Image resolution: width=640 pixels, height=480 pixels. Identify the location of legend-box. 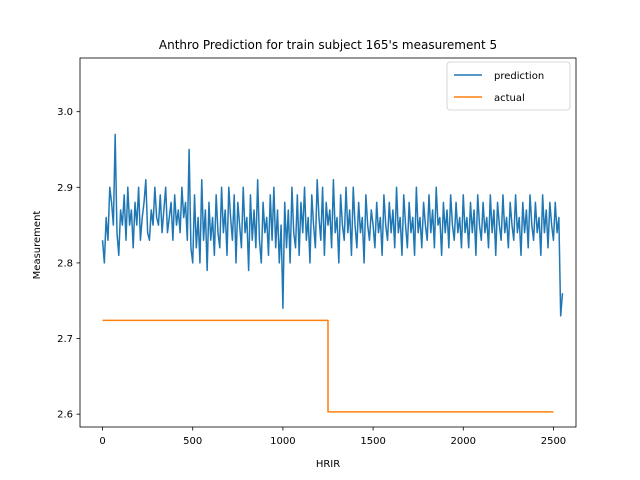
(508, 86).